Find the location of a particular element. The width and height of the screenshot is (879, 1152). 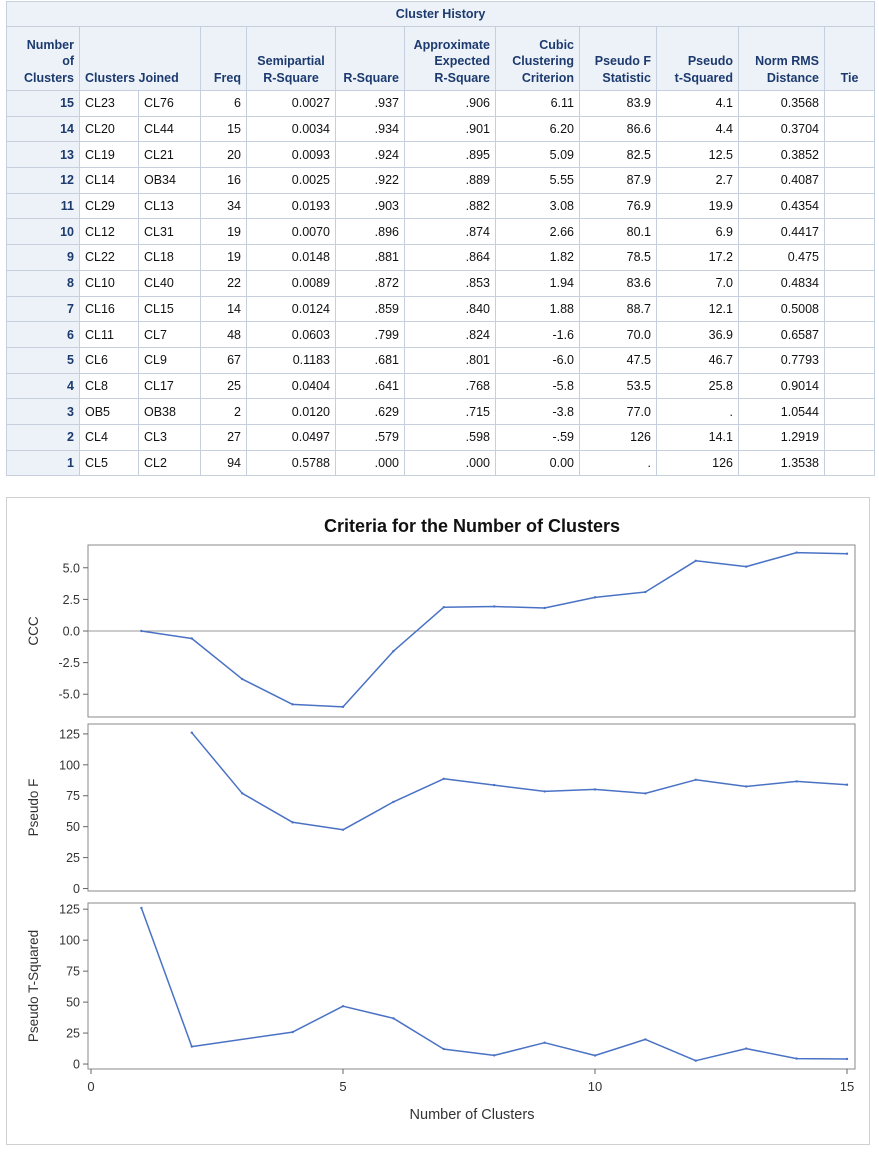

cell-semipartial-r-square: 0.0034 is located at coordinates (291, 129).